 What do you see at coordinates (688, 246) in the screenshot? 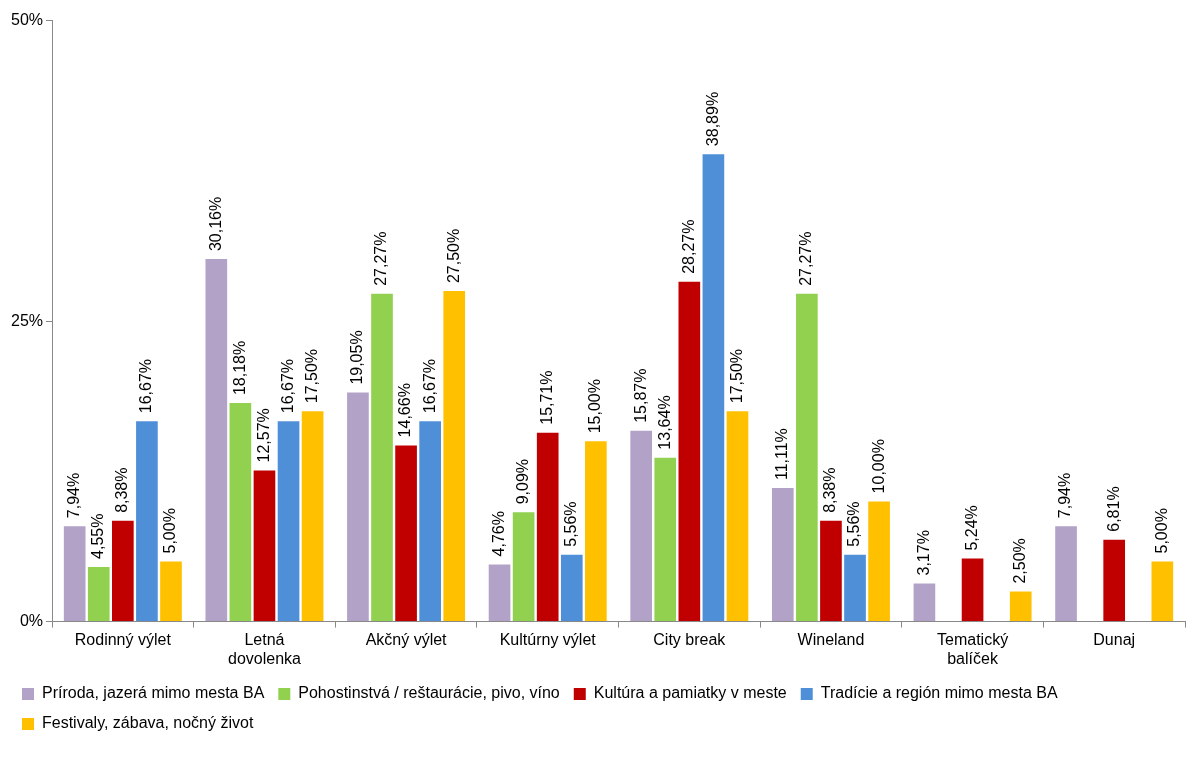
I see `data-label: 28,27%` at bounding box center [688, 246].